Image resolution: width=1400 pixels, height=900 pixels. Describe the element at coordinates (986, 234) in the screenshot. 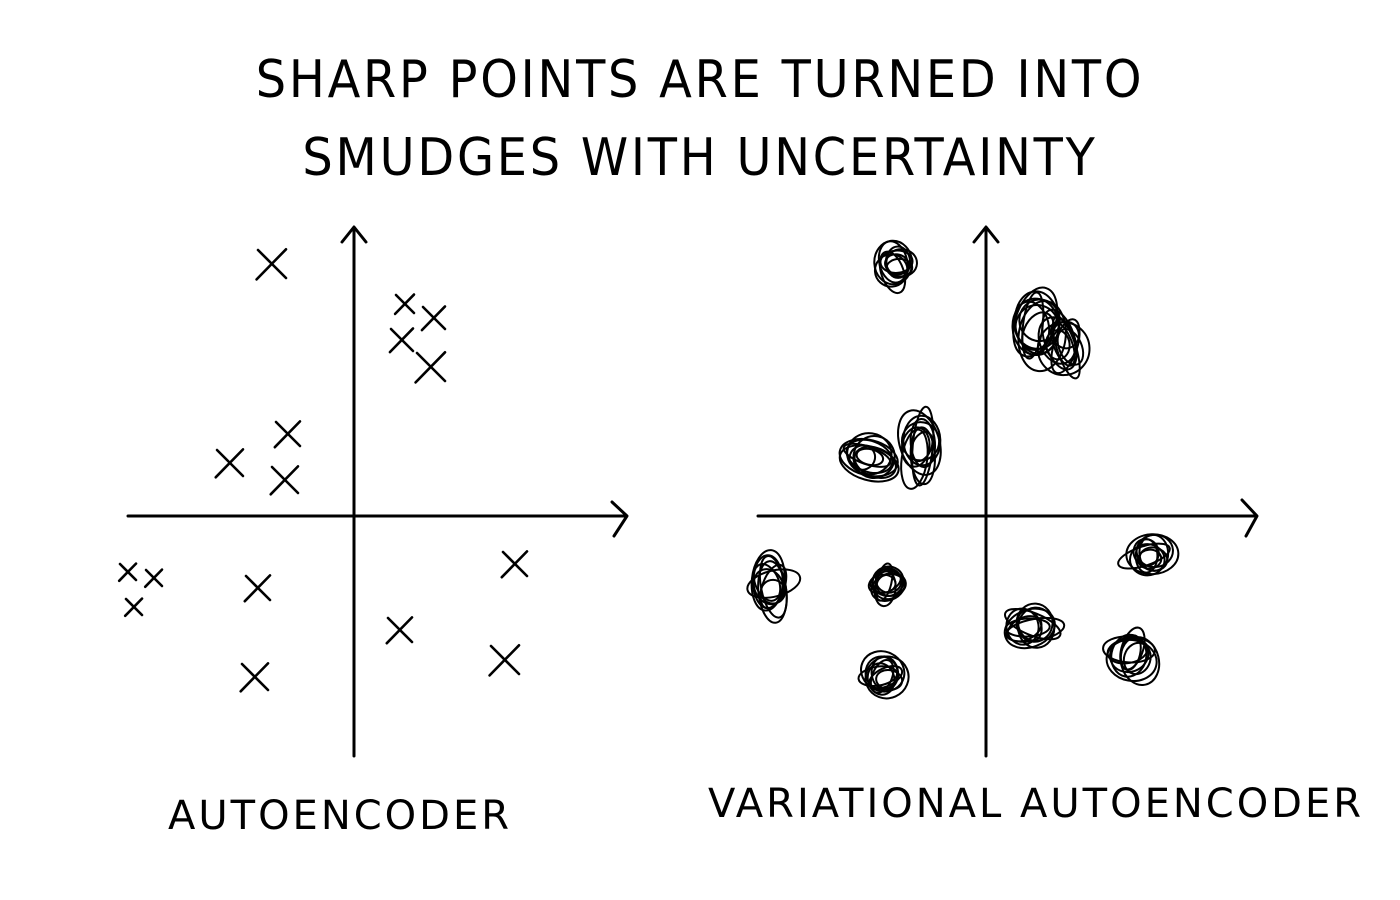

I see `vae-y-arrowhead` at that location.